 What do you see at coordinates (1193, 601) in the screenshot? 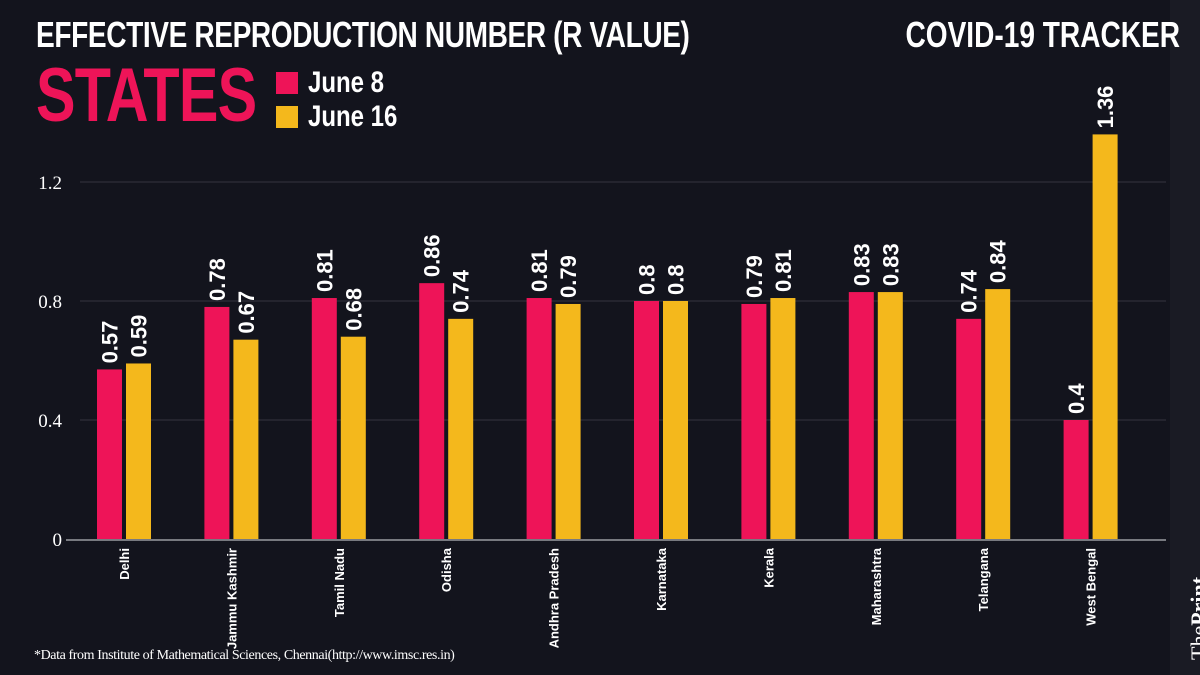
I see `brand-print: Print` at bounding box center [1193, 601].